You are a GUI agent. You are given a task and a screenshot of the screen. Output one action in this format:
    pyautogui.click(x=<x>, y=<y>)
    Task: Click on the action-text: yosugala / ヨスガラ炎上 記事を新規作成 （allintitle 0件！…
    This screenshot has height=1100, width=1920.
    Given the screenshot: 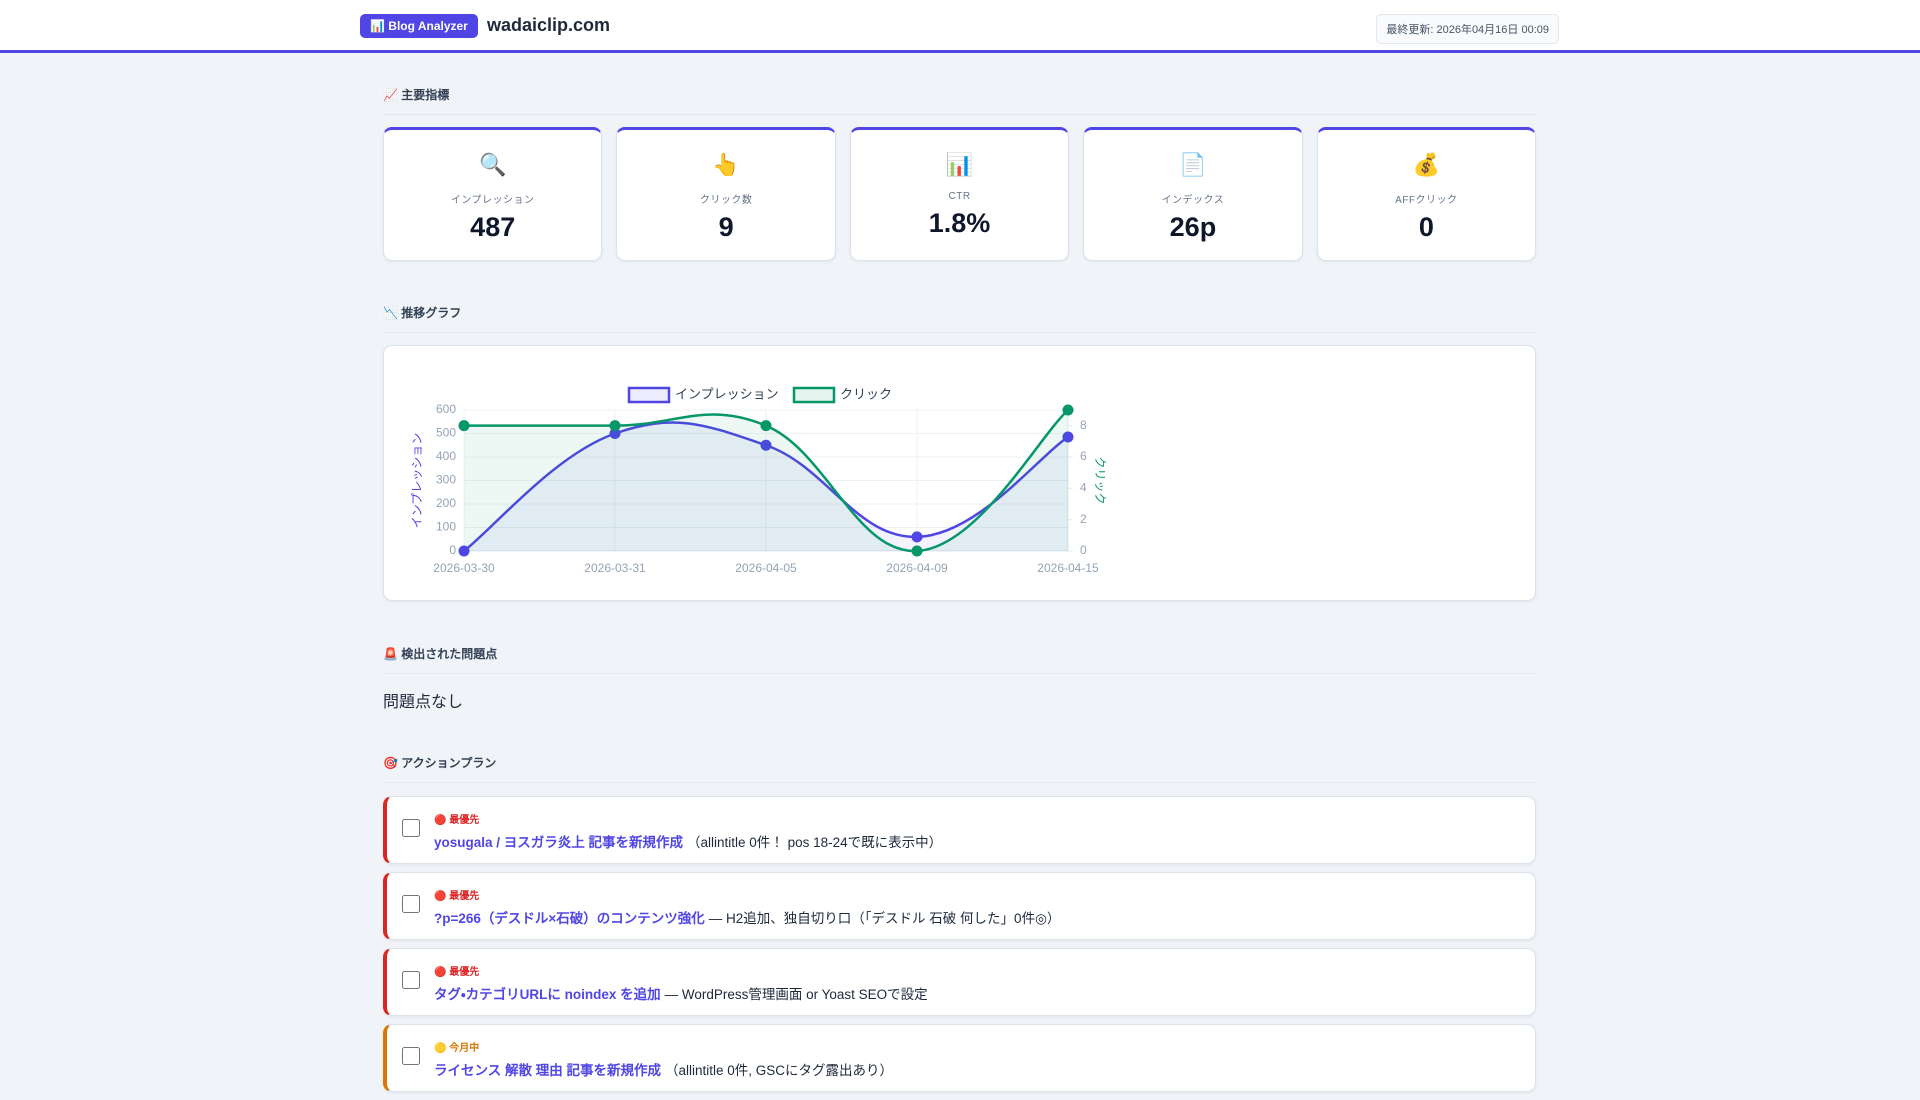 What is the action you would take?
    pyautogui.click(x=688, y=841)
    